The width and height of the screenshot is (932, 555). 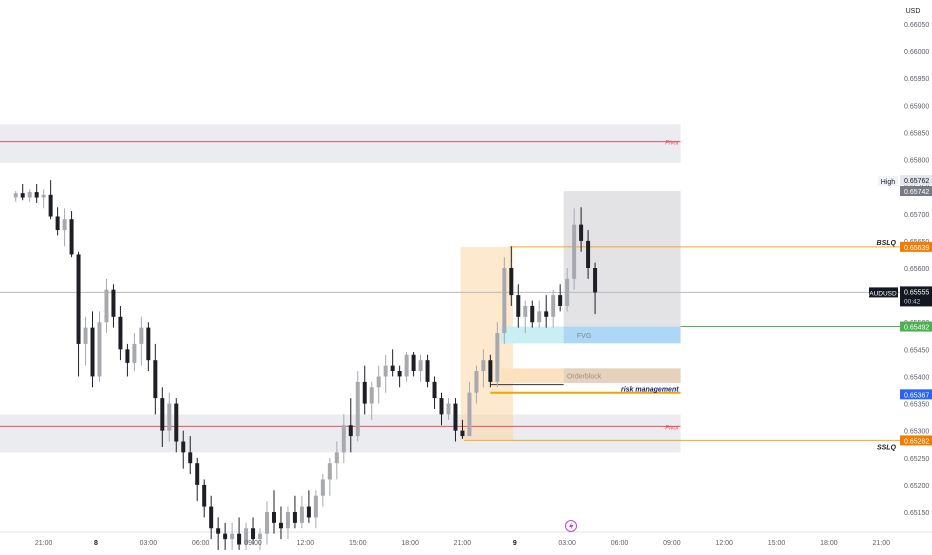 What do you see at coordinates (96, 543) in the screenshot?
I see `x-tick-label: 8` at bounding box center [96, 543].